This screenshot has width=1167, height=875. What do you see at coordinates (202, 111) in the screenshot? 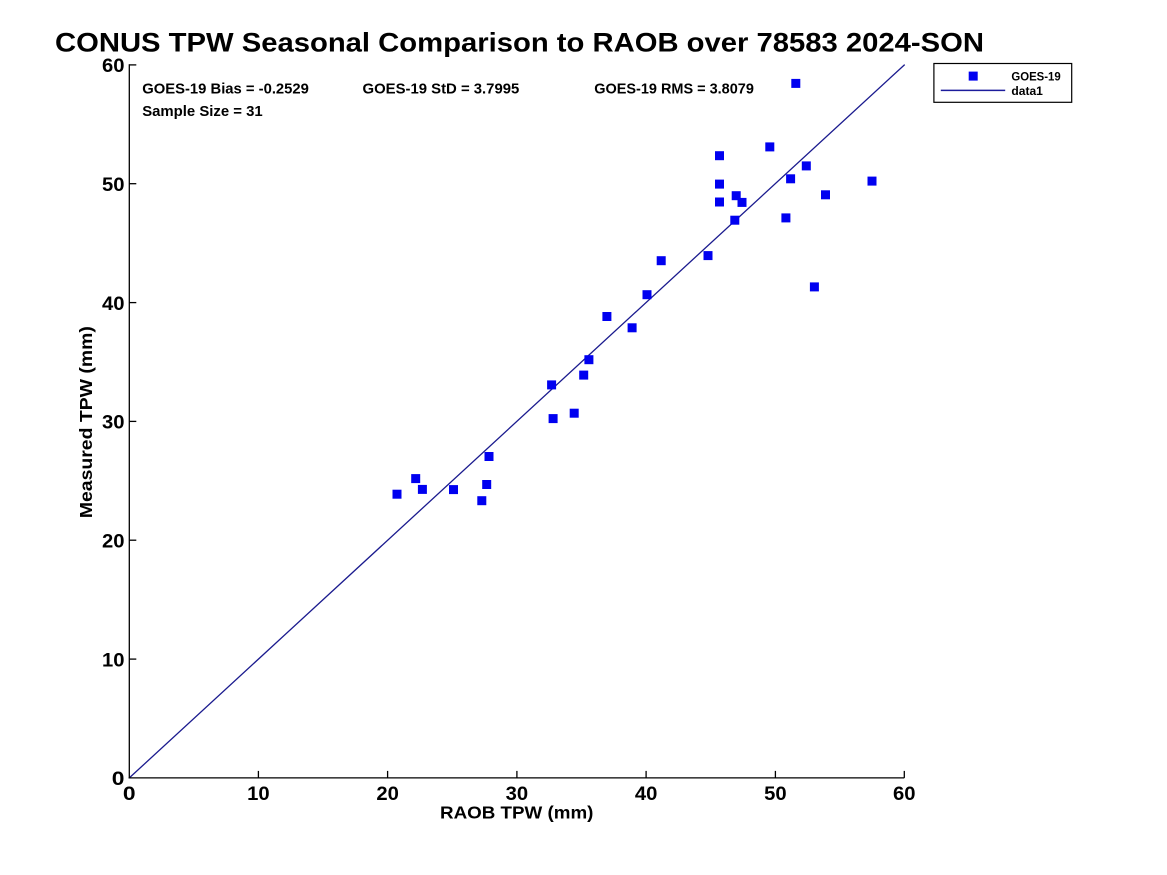
I see `svg-text: Sample Size = 31` at bounding box center [202, 111].